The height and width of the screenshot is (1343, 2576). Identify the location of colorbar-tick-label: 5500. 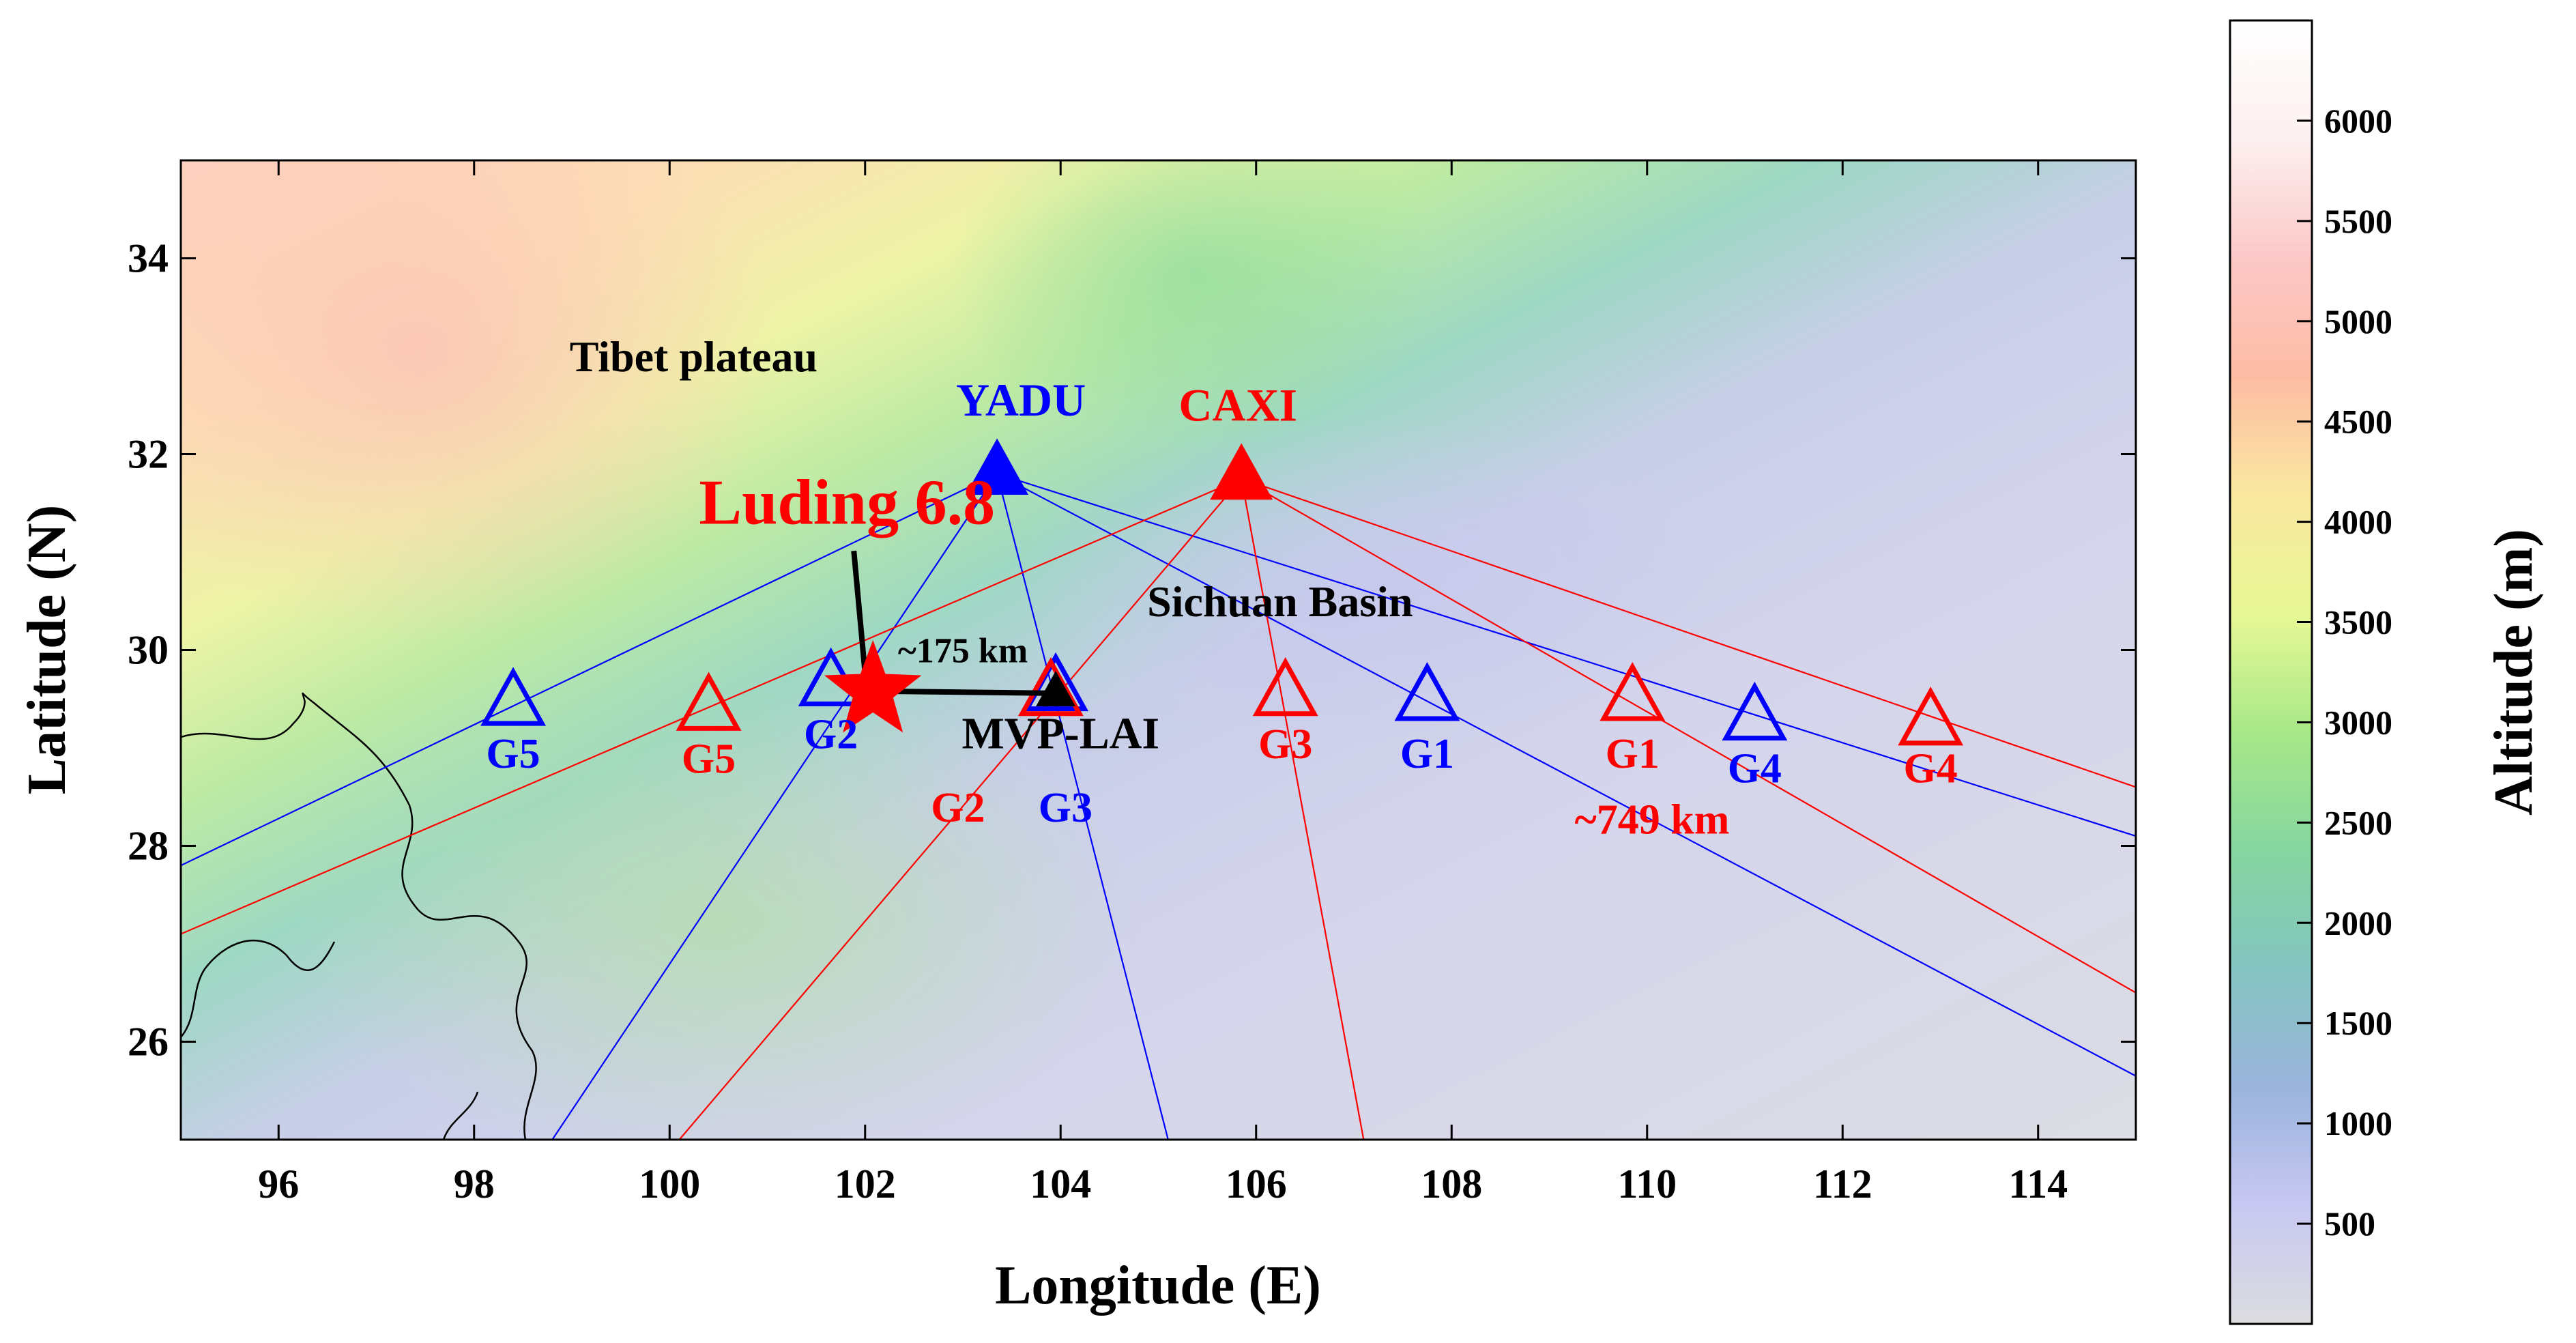
(2358, 221).